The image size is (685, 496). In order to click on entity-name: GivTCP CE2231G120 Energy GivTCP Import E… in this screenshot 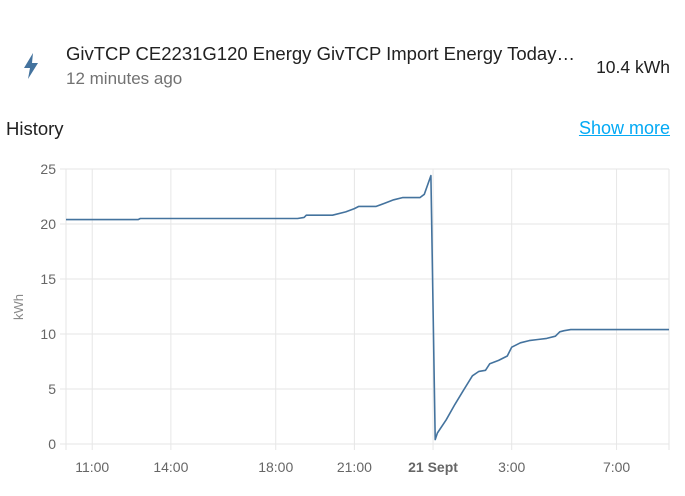, I will do `click(321, 53)`.